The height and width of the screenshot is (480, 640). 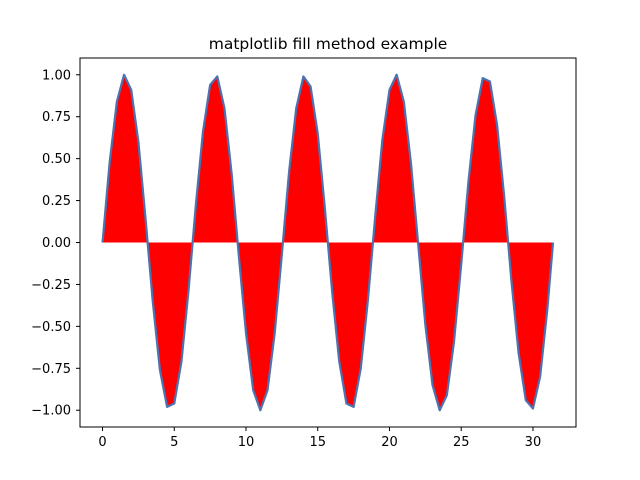 What do you see at coordinates (389, 442) in the screenshot?
I see `x-tick-label: 20` at bounding box center [389, 442].